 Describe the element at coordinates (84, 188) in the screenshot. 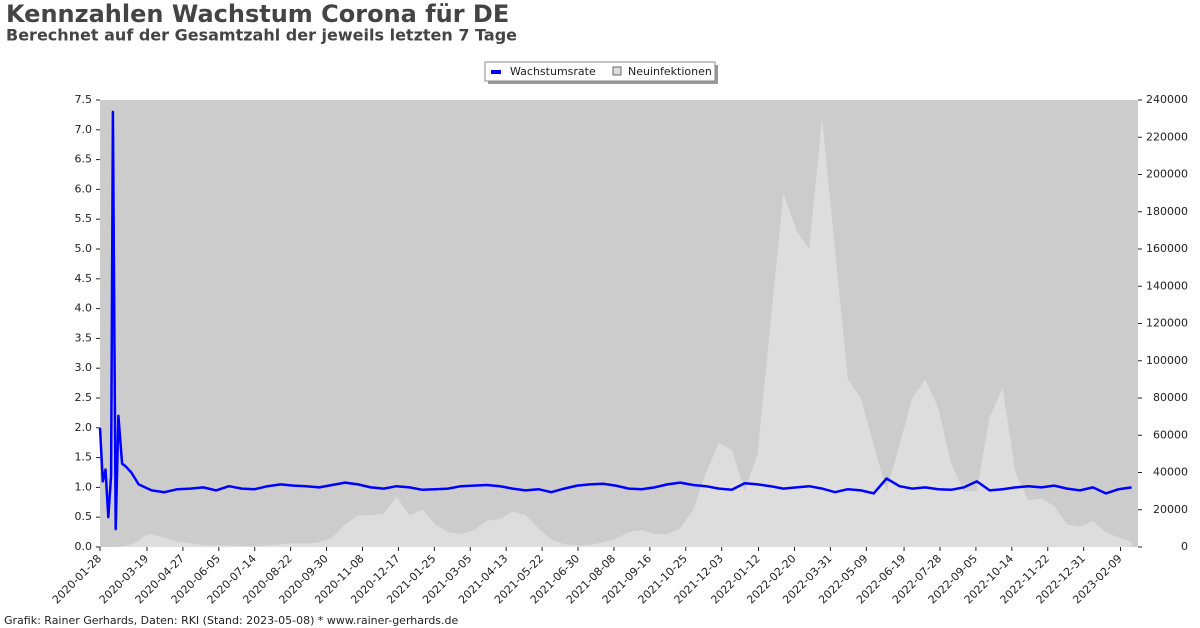

I see `y-tick-label: 6.0` at that location.